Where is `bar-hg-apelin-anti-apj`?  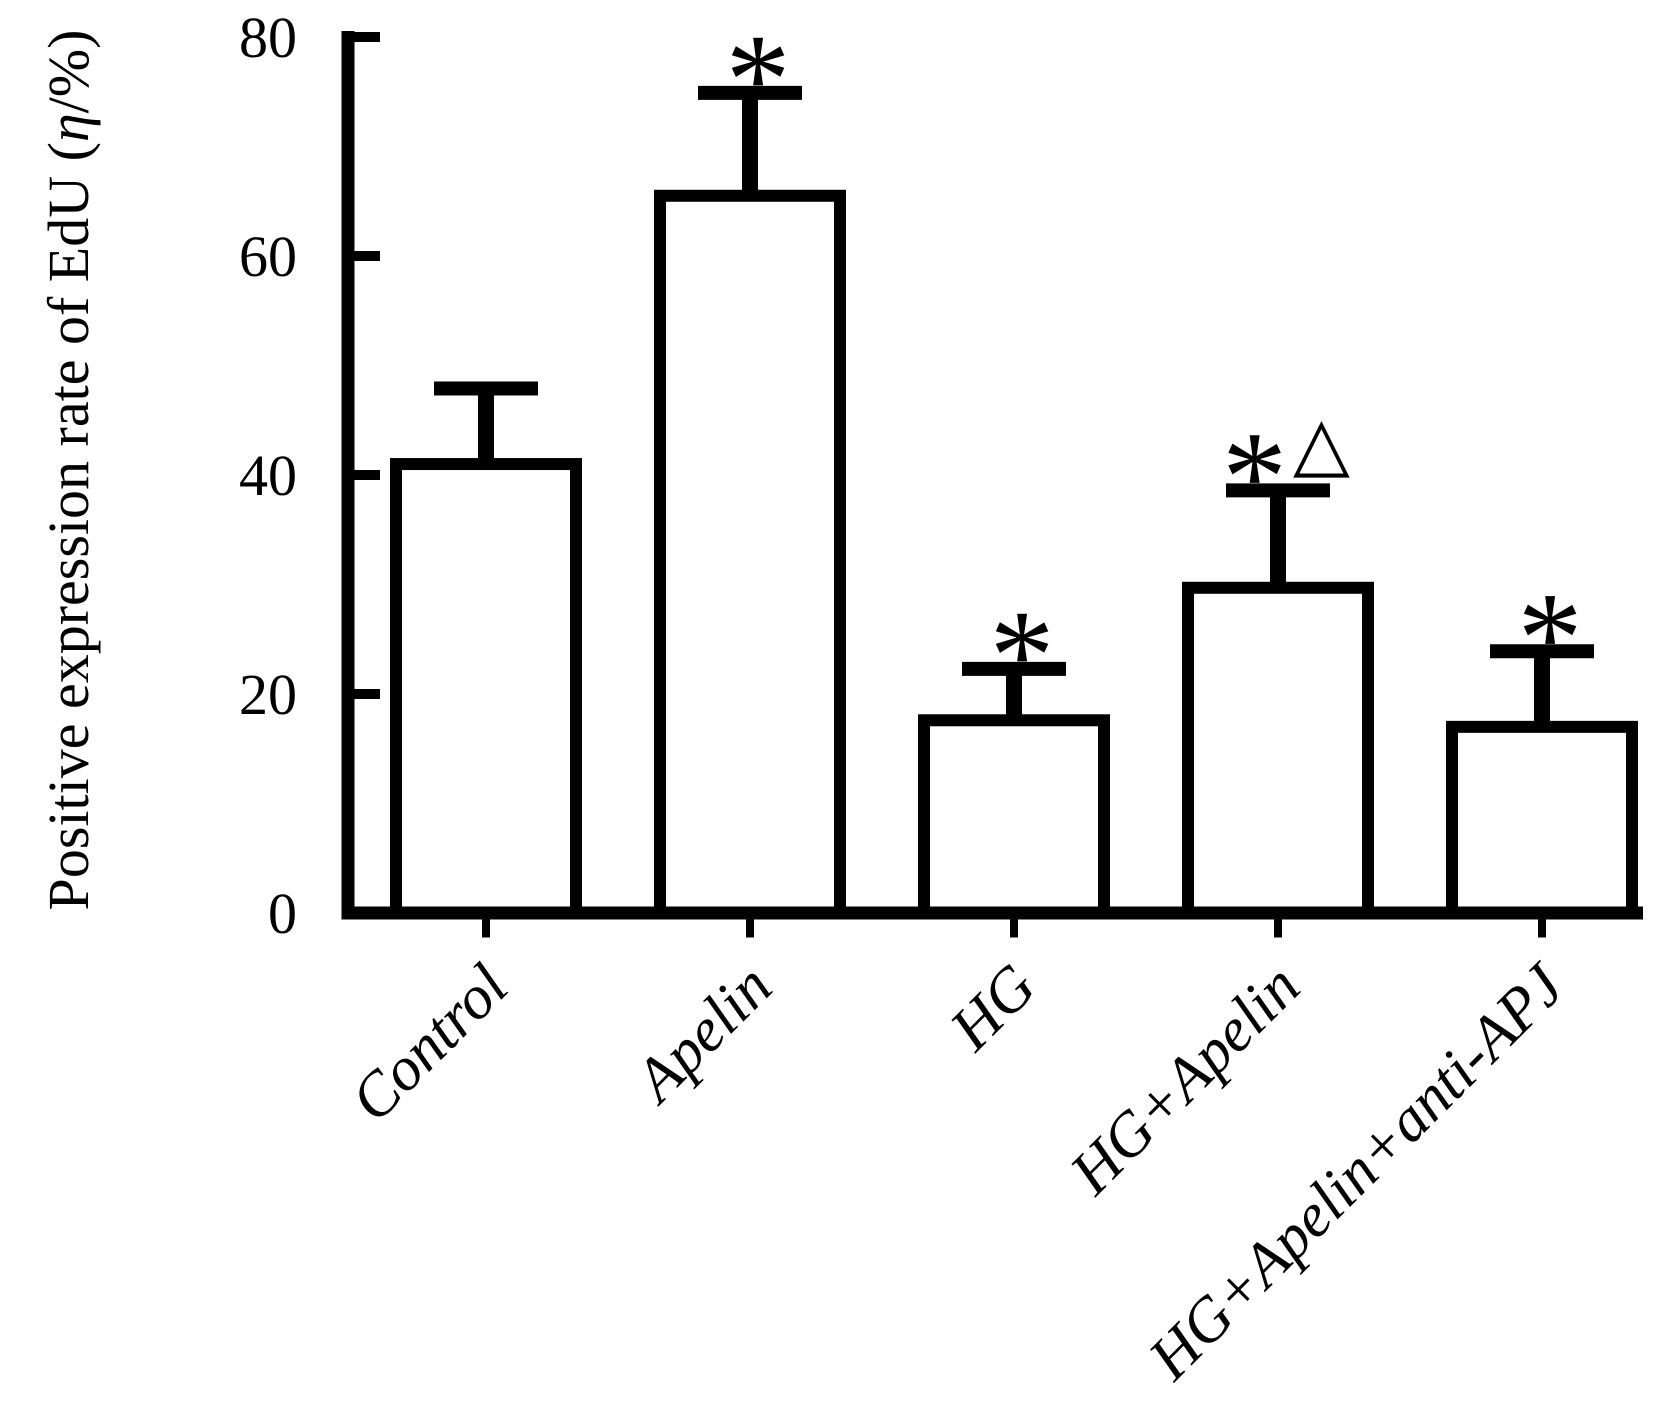 bar-hg-apelin-anti-apj is located at coordinates (1542, 819).